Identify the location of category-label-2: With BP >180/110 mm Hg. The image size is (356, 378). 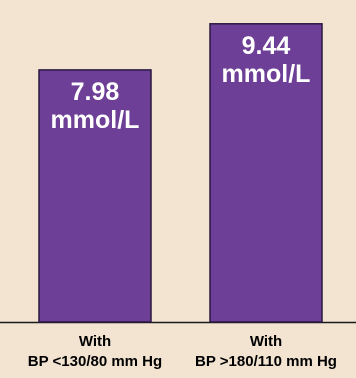
(266, 351).